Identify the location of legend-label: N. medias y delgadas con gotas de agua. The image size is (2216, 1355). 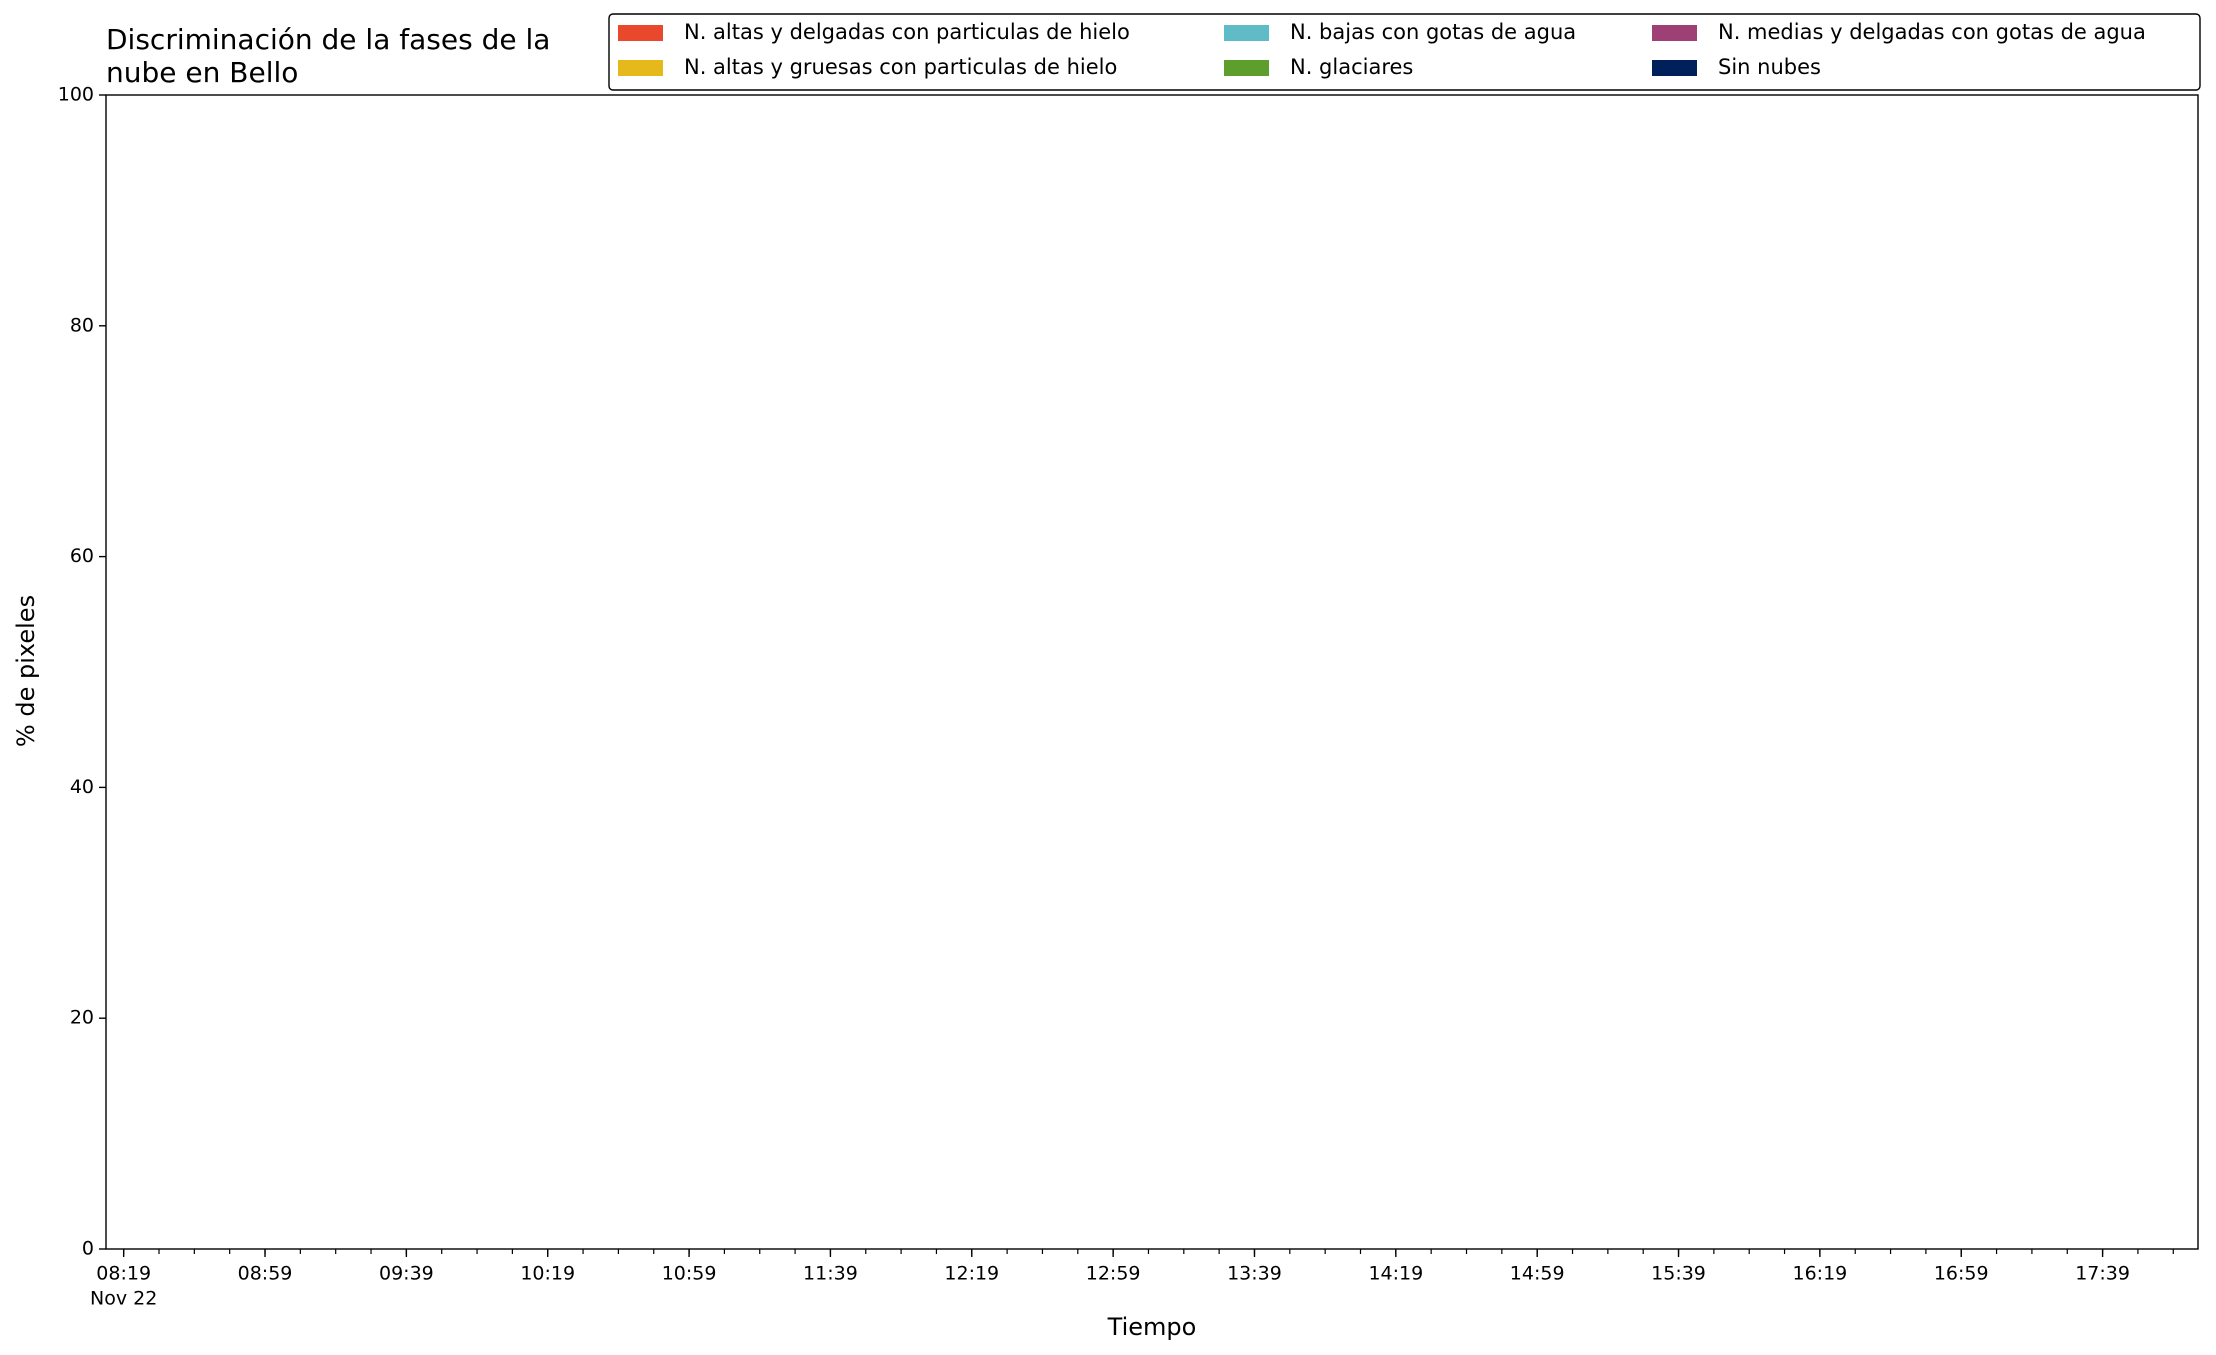
(1932, 32).